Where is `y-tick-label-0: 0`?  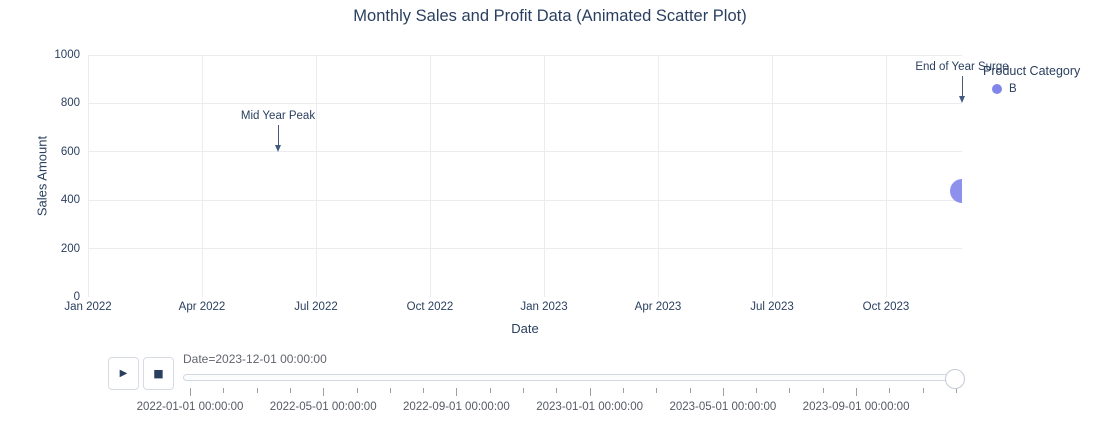
y-tick-label-0: 0 is located at coordinates (76, 297).